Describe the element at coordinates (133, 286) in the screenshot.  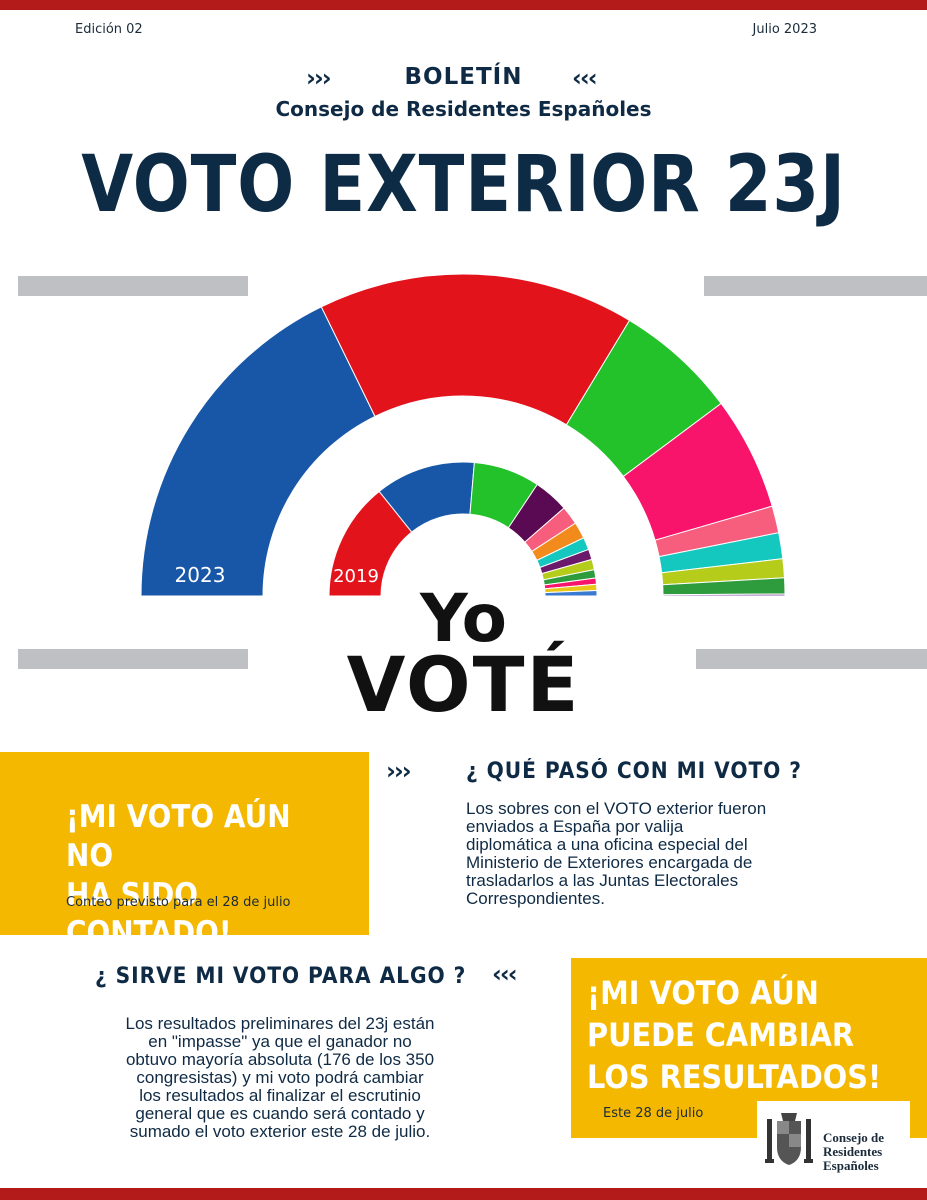
I see `gray-divider-top-left` at that location.